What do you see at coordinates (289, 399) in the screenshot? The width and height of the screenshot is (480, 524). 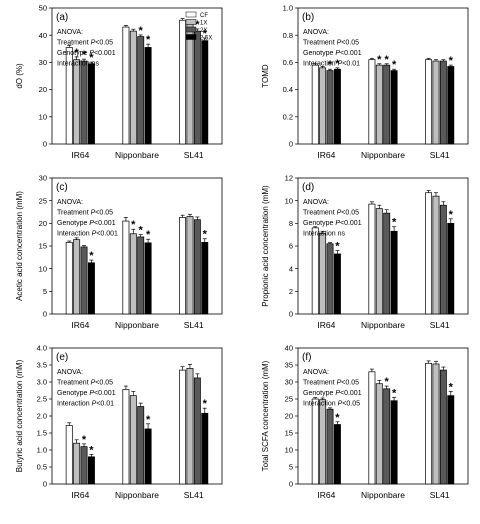 I see `y-tick-label: 25` at bounding box center [289, 399].